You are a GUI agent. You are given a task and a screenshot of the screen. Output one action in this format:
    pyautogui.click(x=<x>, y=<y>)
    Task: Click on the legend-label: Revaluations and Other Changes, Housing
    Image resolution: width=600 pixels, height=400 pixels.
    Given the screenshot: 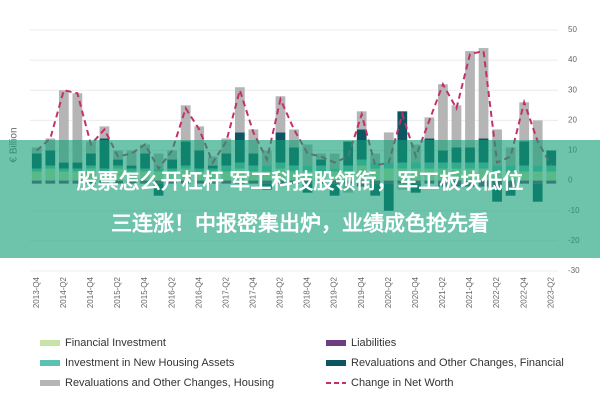 What is the action you would take?
    pyautogui.click(x=169, y=383)
    